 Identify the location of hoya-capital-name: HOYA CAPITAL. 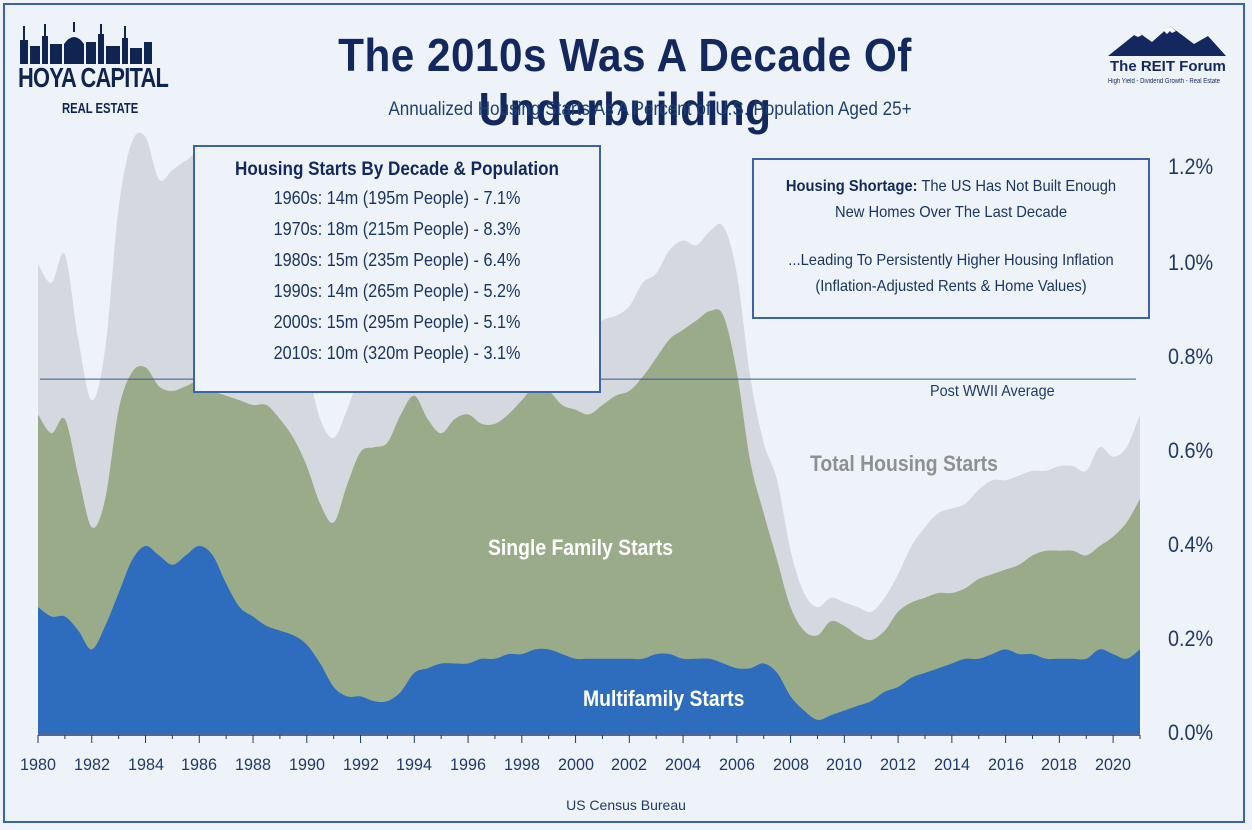
(93, 77).